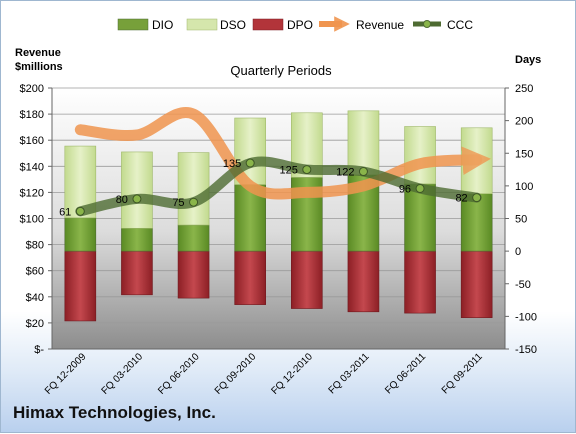 This screenshot has height=434, width=576. Describe the element at coordinates (380, 25) in the screenshot. I see `legend-label-revenue: Revenue` at that location.